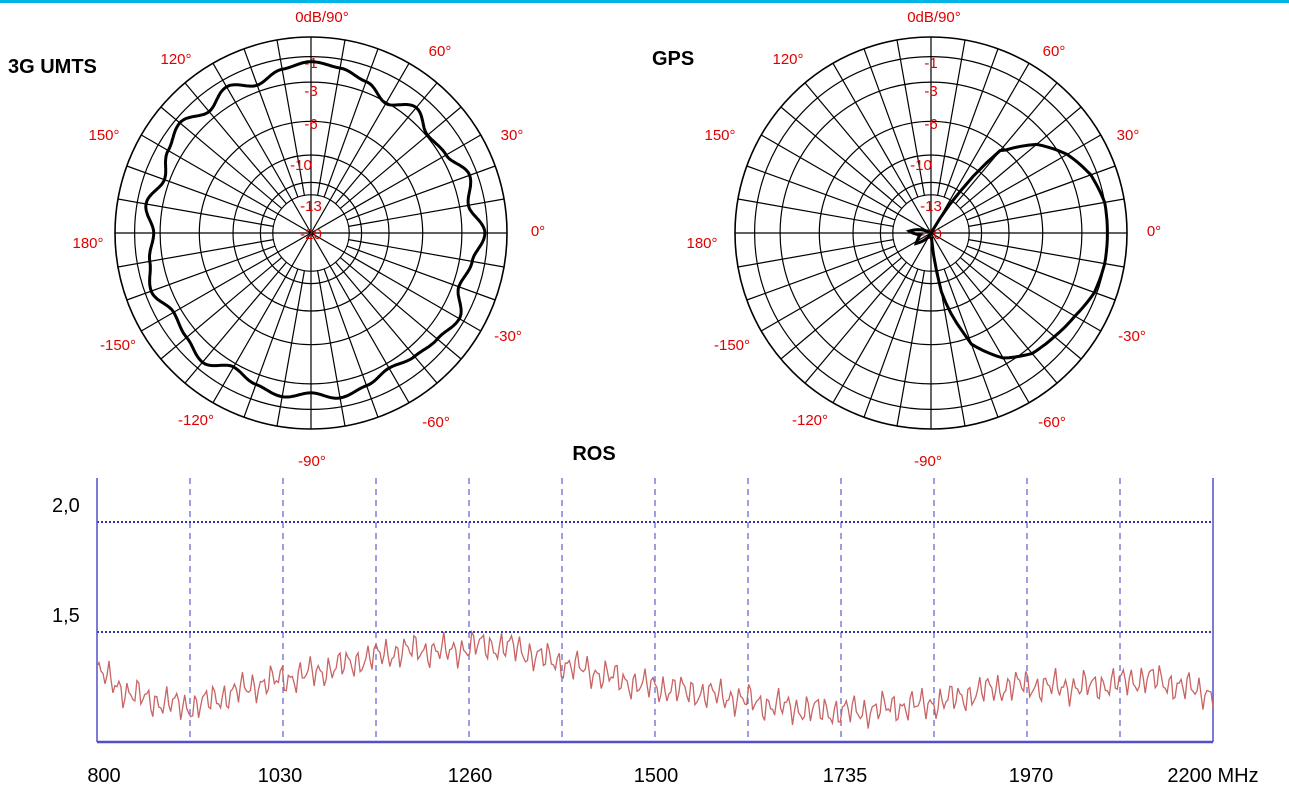  I want to click on ros-title: ROS, so click(593, 454).